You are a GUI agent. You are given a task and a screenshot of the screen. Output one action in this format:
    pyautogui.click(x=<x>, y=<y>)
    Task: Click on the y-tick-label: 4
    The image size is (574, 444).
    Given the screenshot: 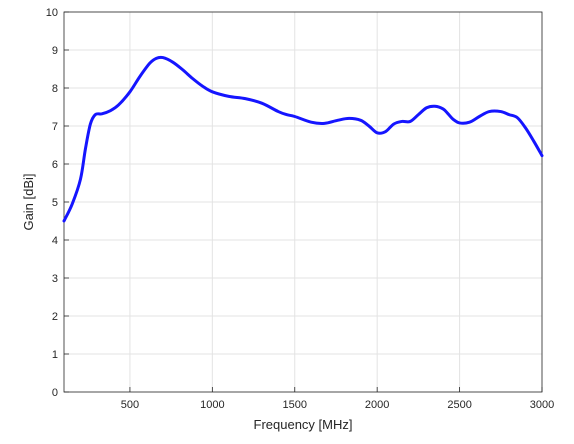 What is the action you would take?
    pyautogui.click(x=55, y=241)
    